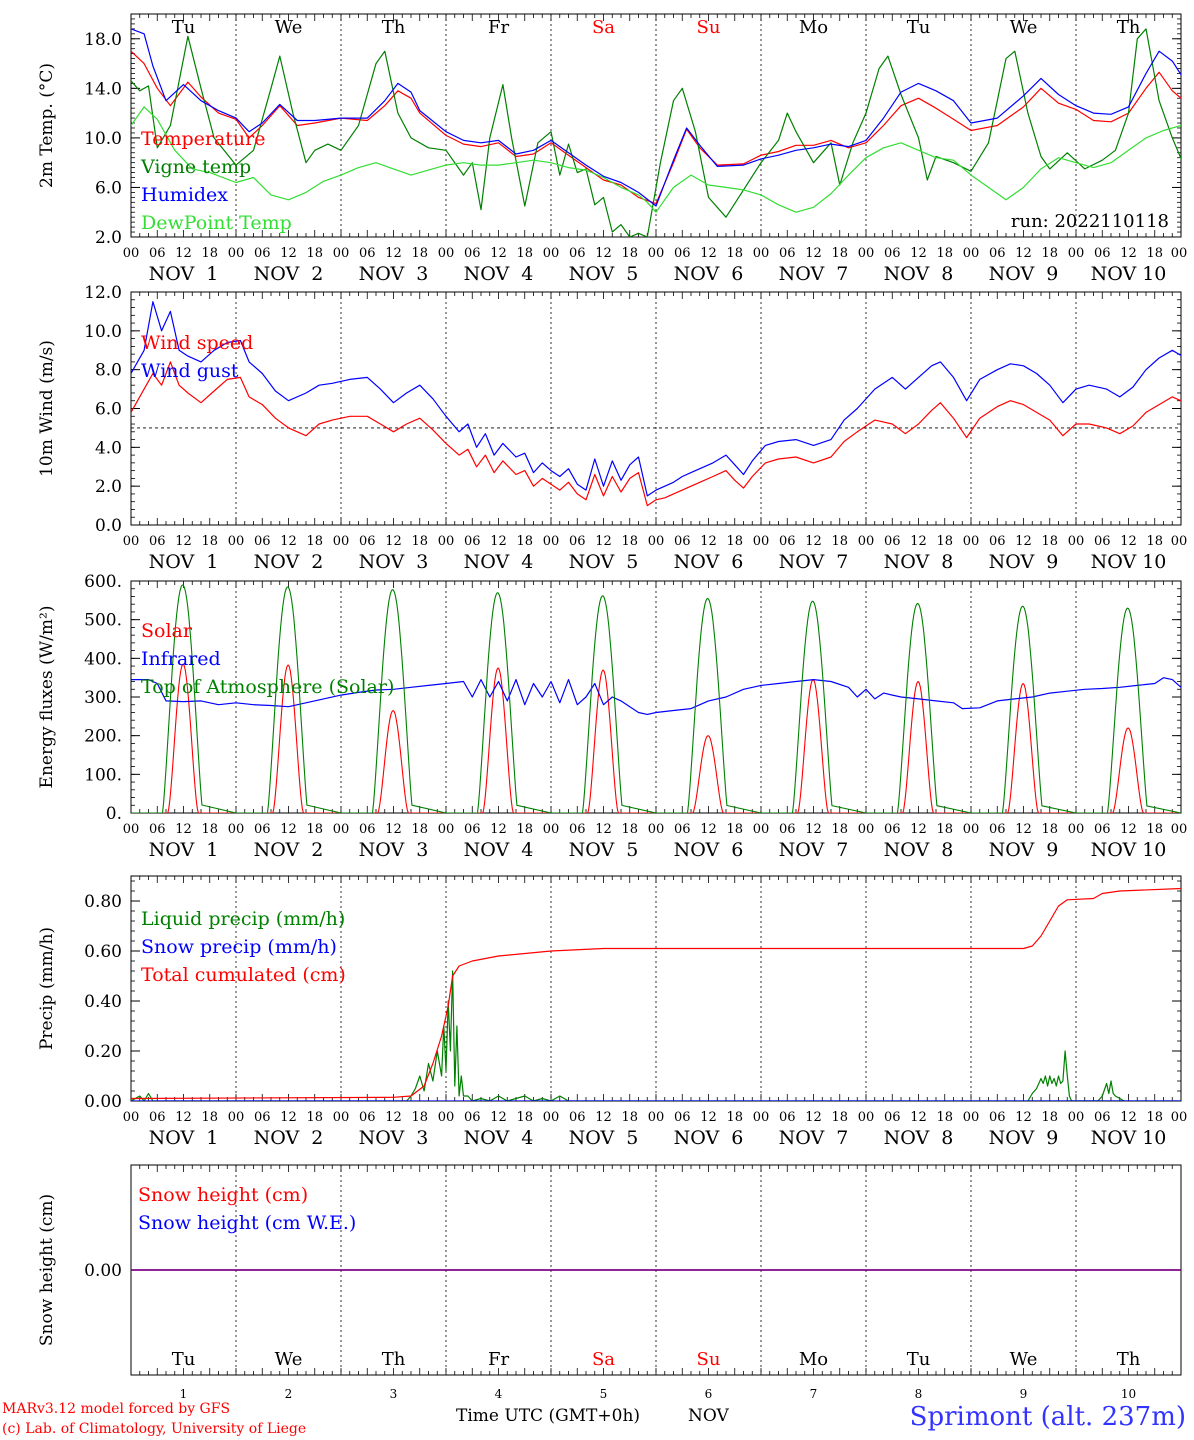 This screenshot has height=1440, width=1194. What do you see at coordinates (243, 919) in the screenshot?
I see `legend-liquid-precip-mm-h: Liquid precip (mm/h)` at bounding box center [243, 919].